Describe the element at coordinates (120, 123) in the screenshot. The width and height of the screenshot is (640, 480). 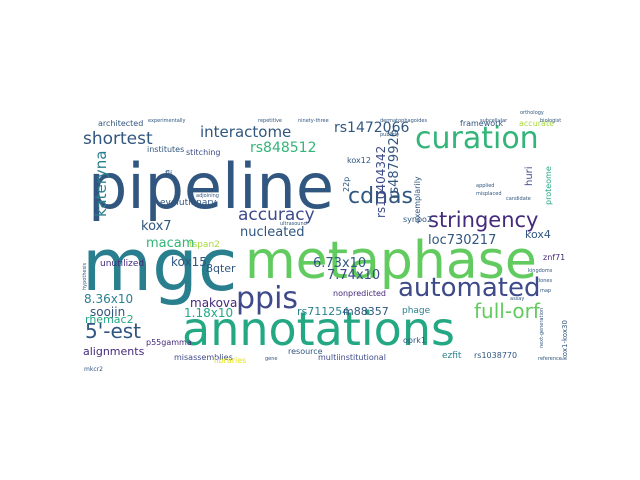
I see `cloud-word: architected` at that location.